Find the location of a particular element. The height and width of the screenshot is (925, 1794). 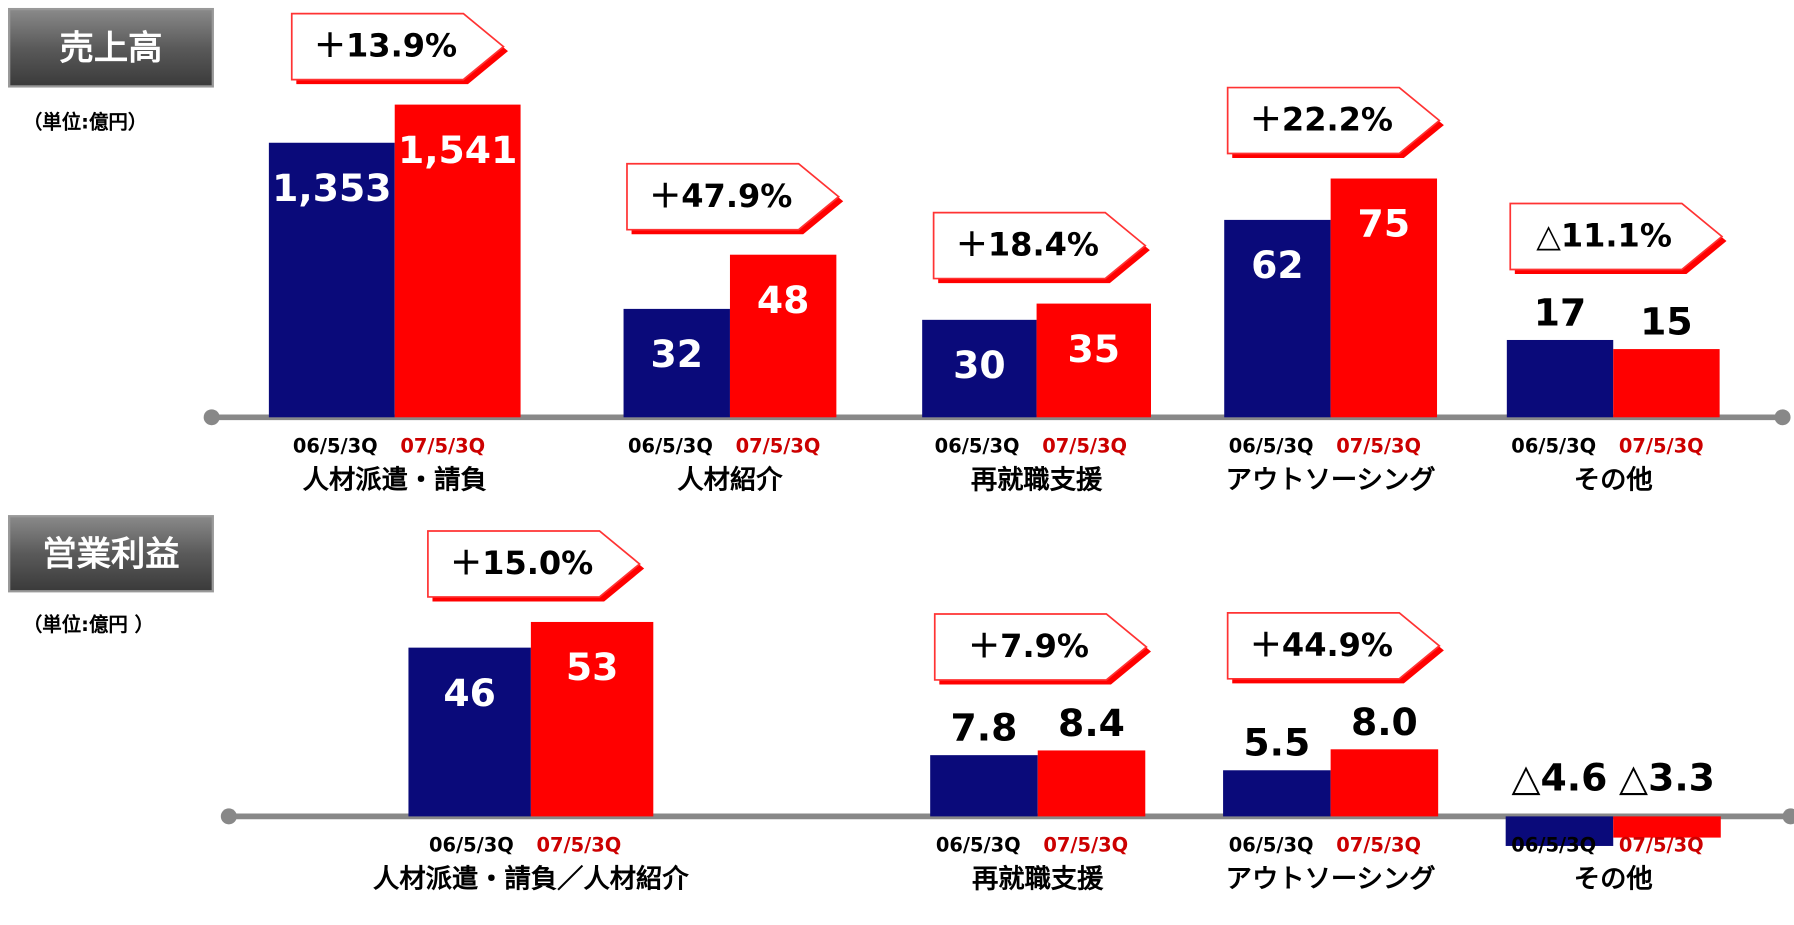

value-label: △3.3 is located at coordinates (1667, 778).